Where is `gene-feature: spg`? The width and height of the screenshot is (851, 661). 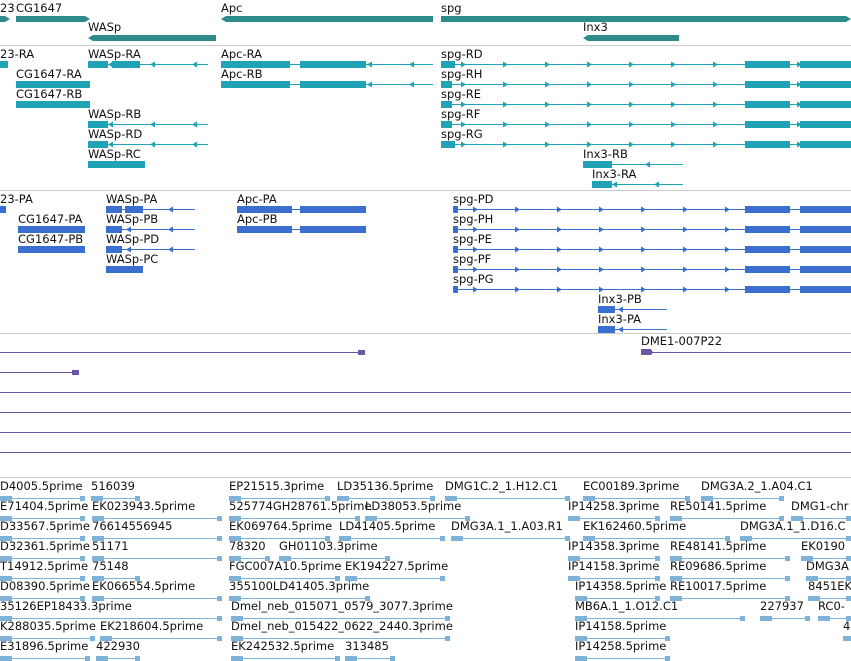
gene-feature: spg is located at coordinates (646, 11).